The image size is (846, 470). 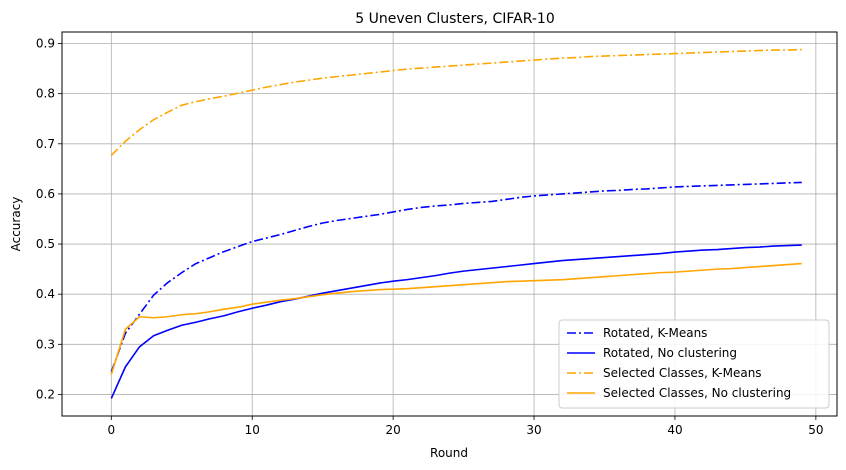 I want to click on legend-box, so click(x=694, y=364).